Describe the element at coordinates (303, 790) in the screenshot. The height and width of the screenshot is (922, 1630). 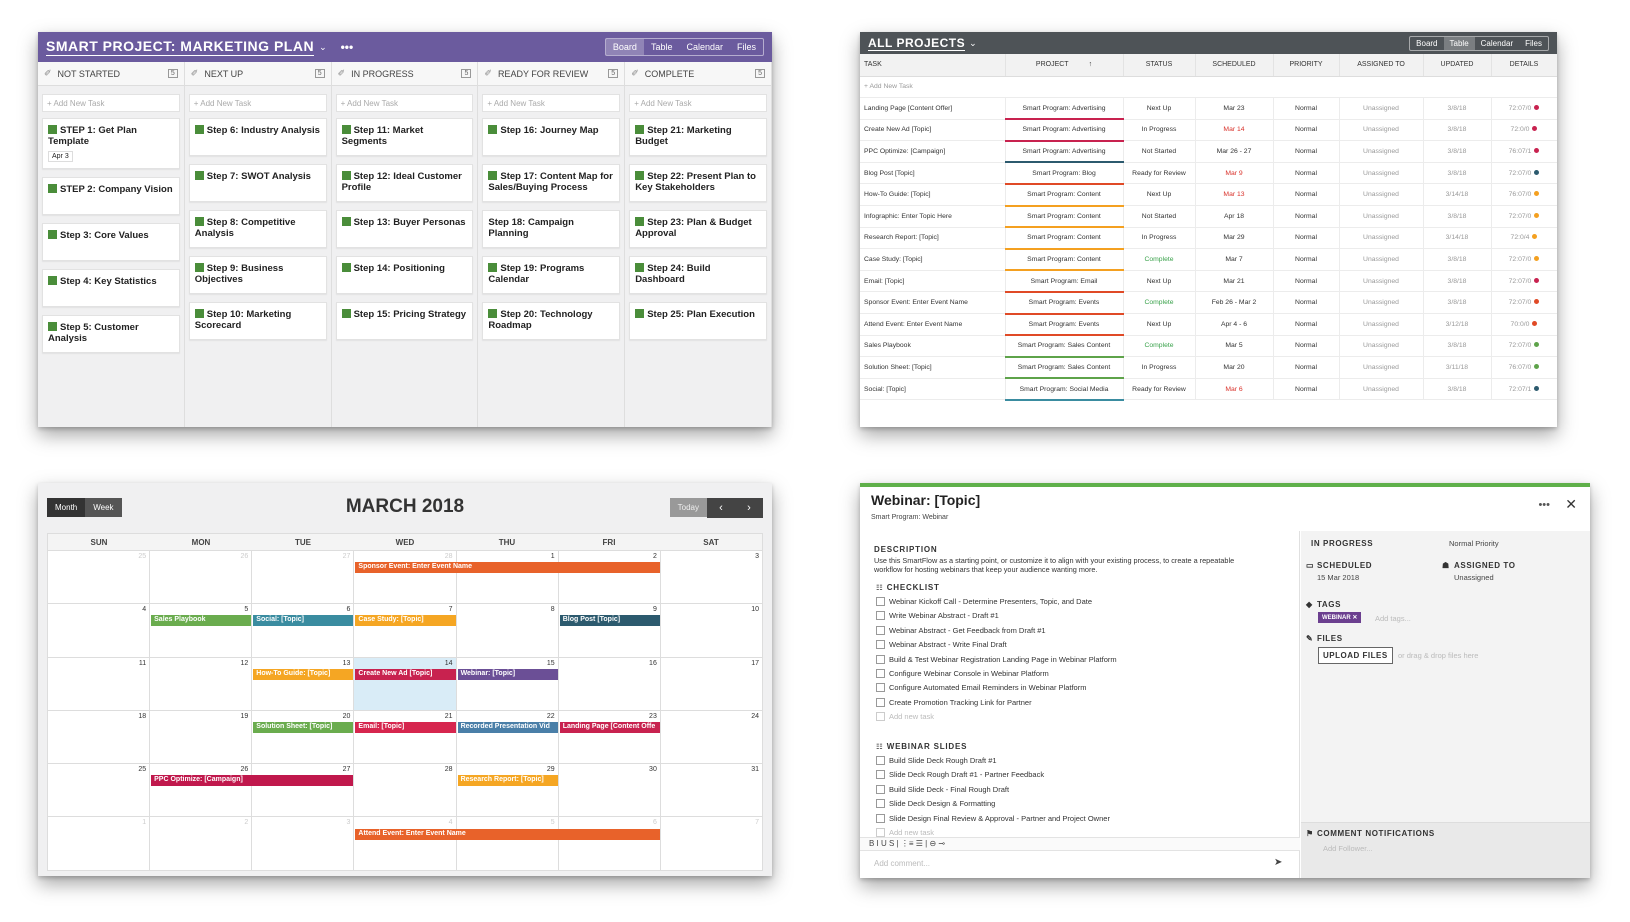
I see `day-cell: 27` at that location.